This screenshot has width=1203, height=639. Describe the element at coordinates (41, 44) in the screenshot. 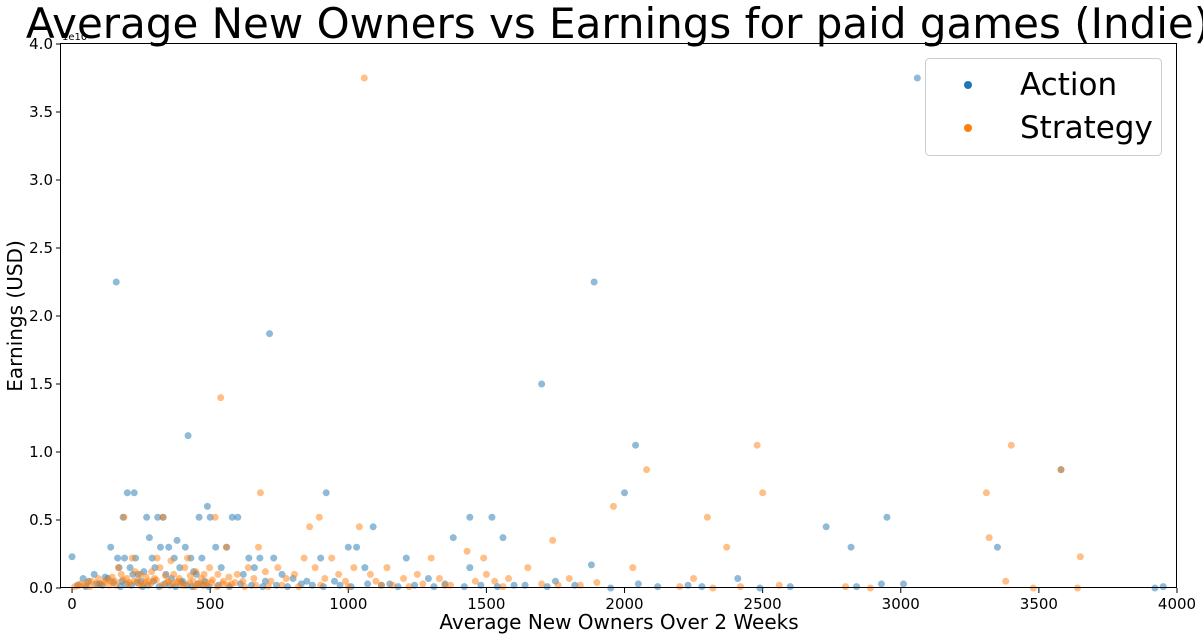

I see `y-tick-label: 4.0` at that location.